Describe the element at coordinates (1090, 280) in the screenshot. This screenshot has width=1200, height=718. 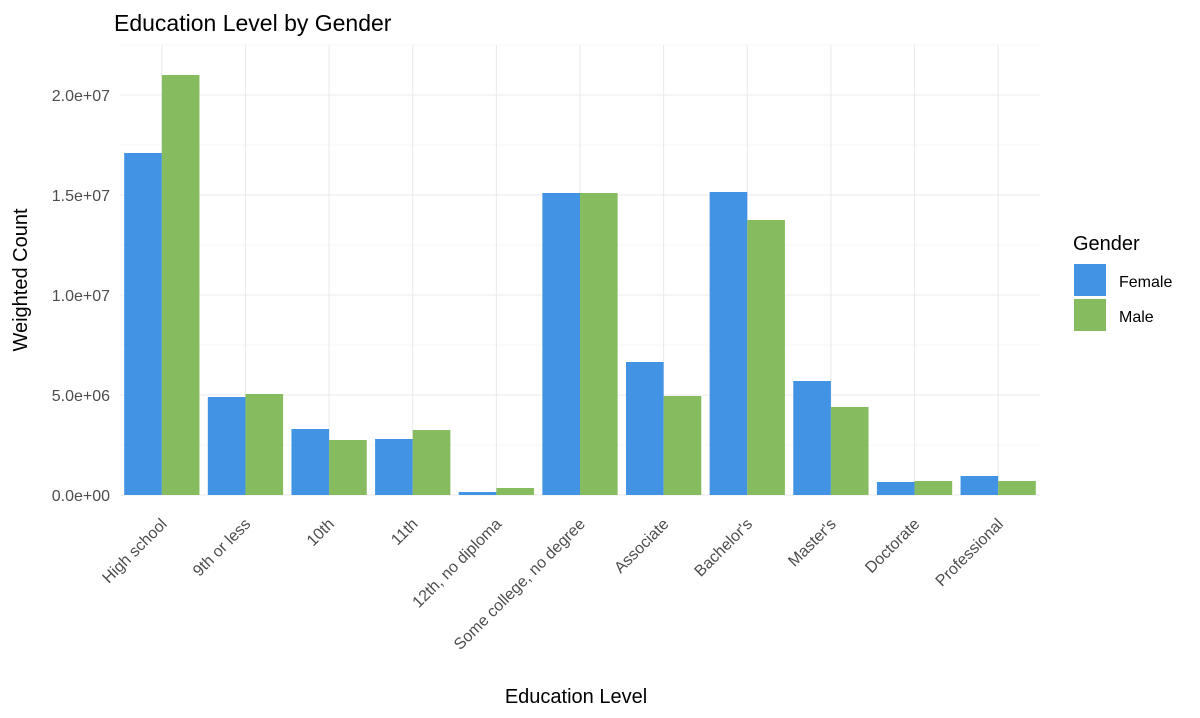
I see `legend-swatch-female` at that location.